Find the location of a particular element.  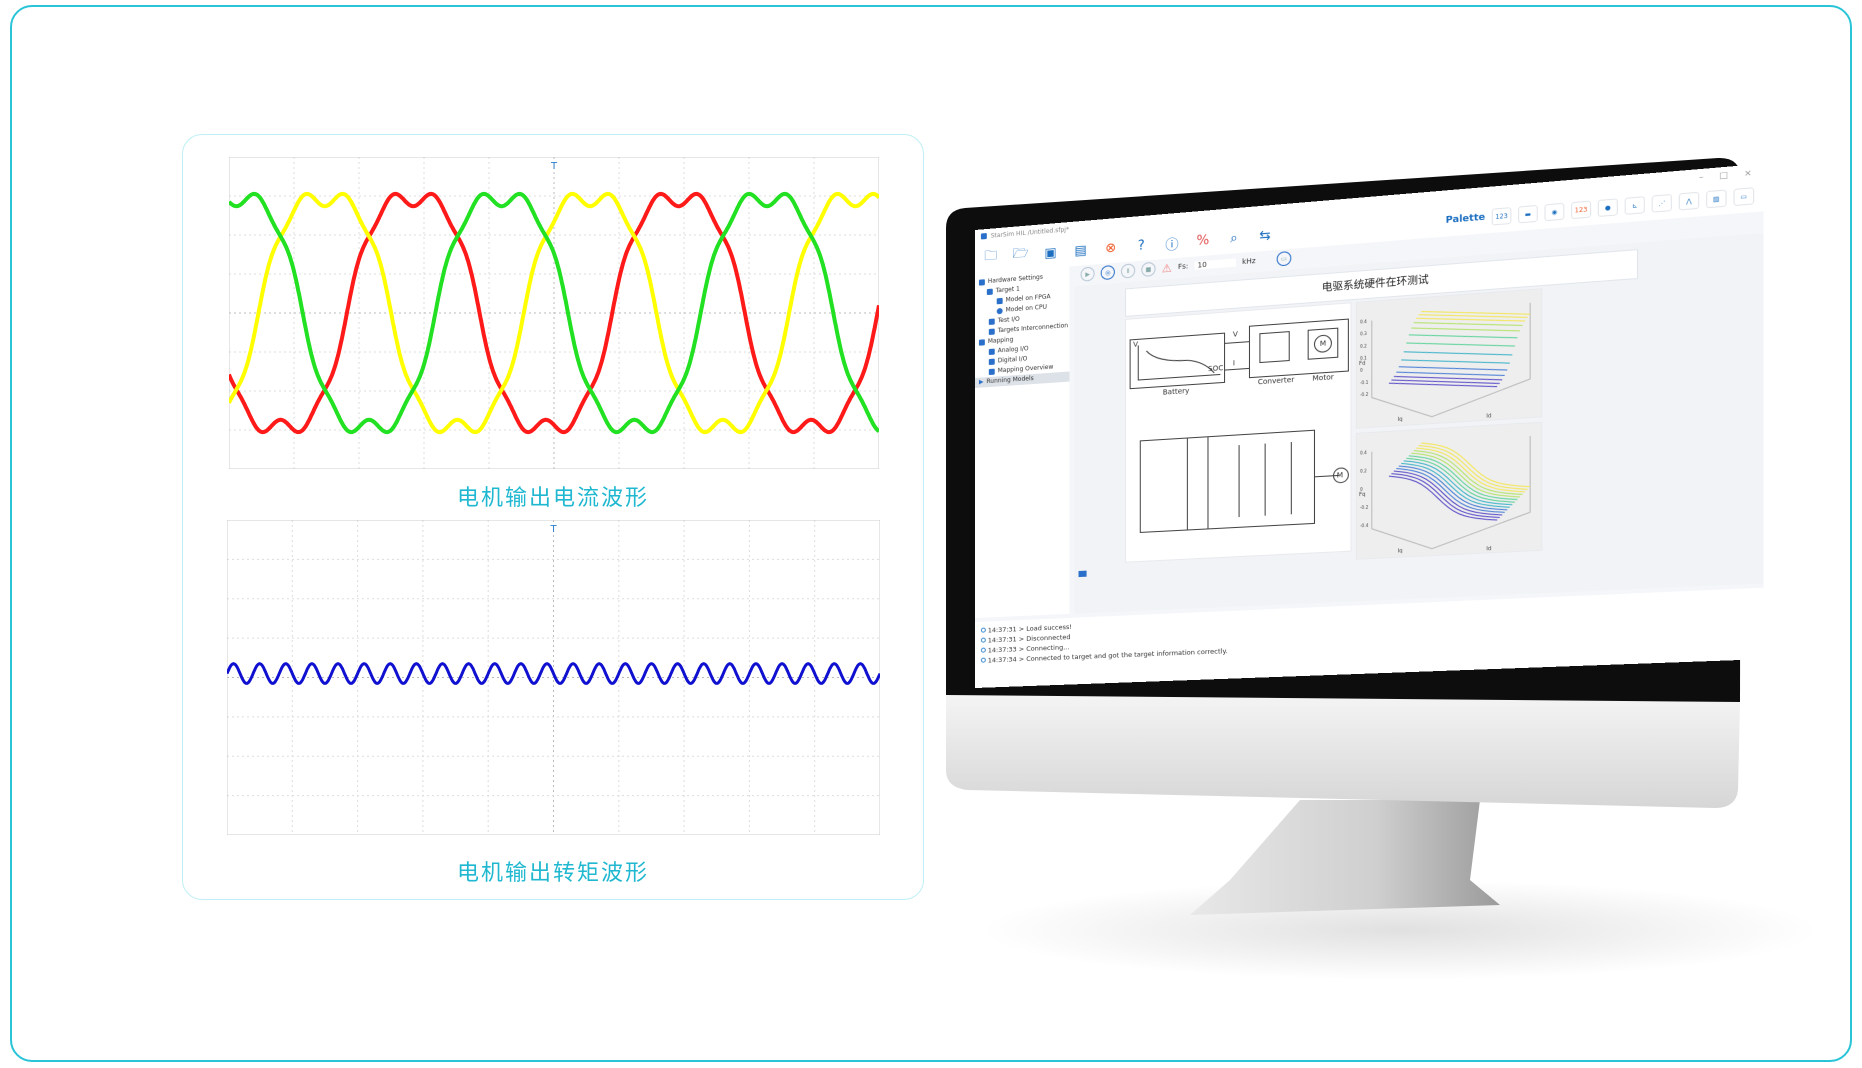

stop-icon: ■ is located at coordinates (1148, 269).